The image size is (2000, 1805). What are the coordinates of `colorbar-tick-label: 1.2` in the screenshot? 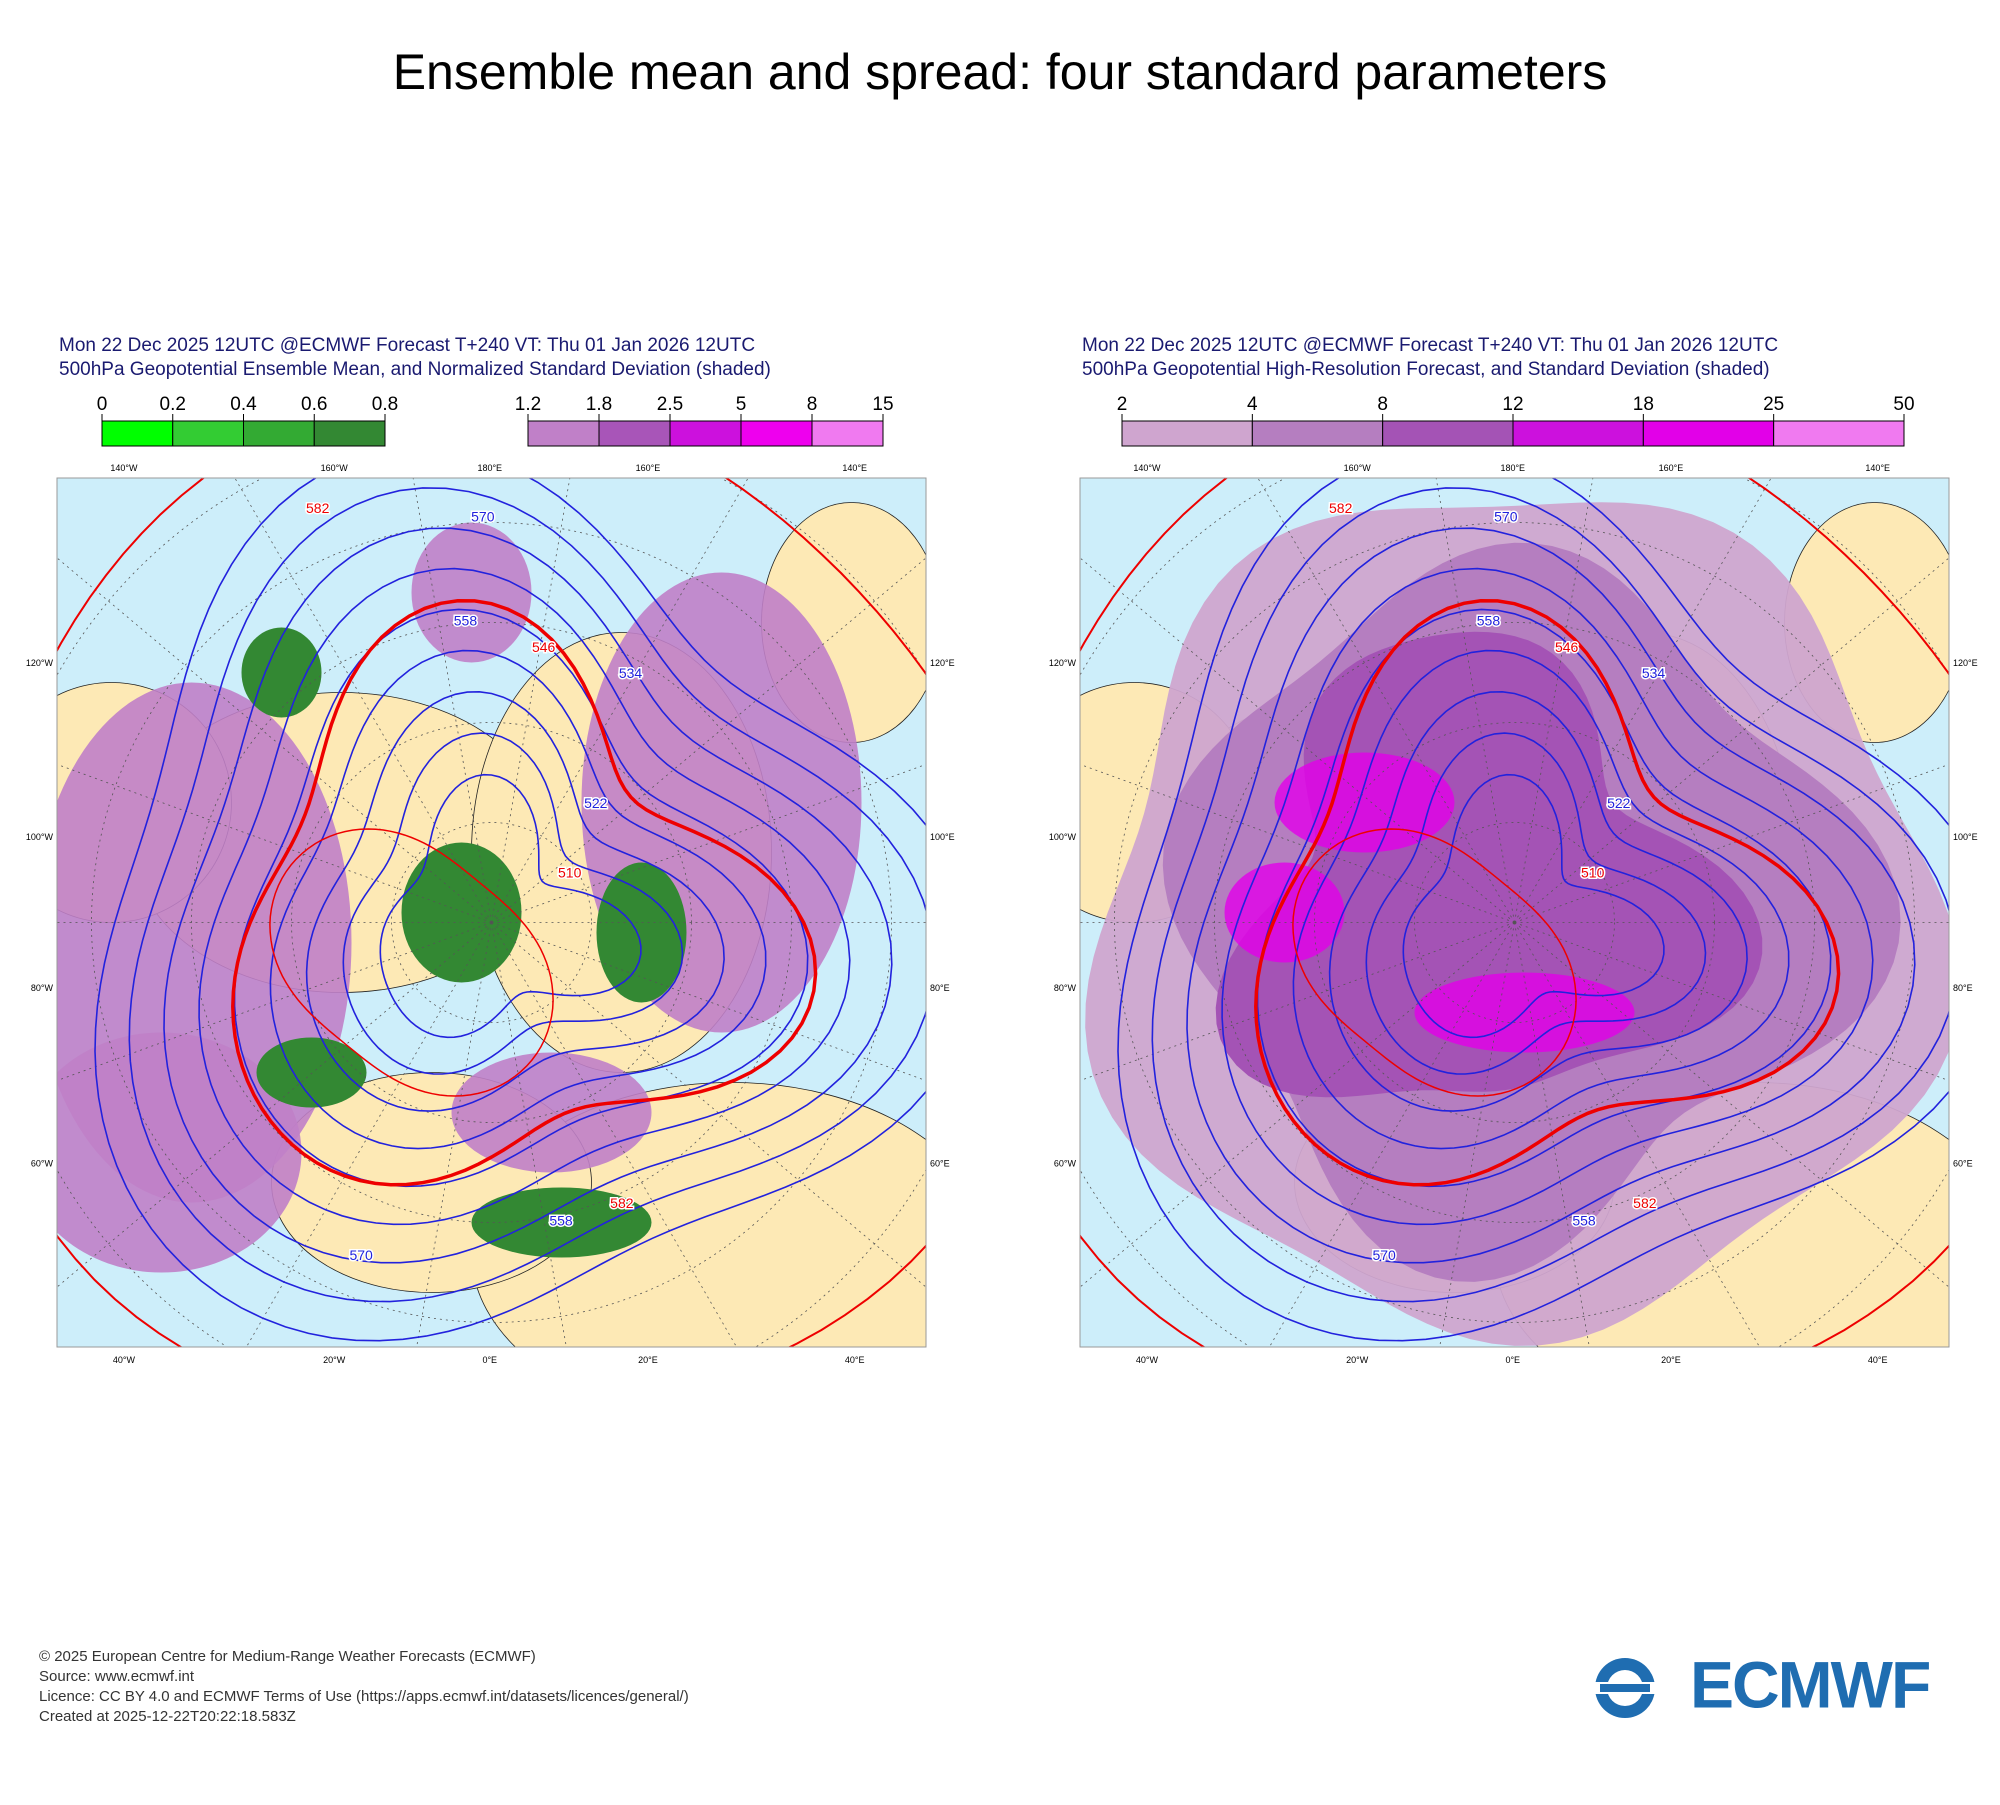 It's located at (528, 404).